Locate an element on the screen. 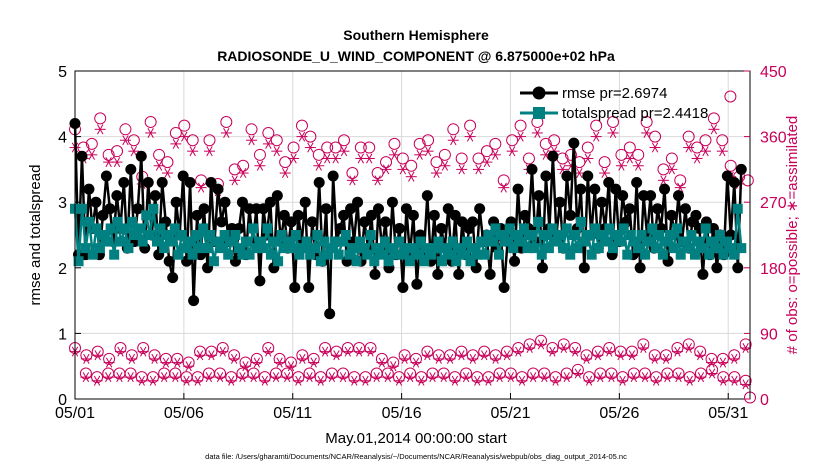  legend: rmse pr=2.6974 totalspread pr=2.4418 is located at coordinates (614, 103).